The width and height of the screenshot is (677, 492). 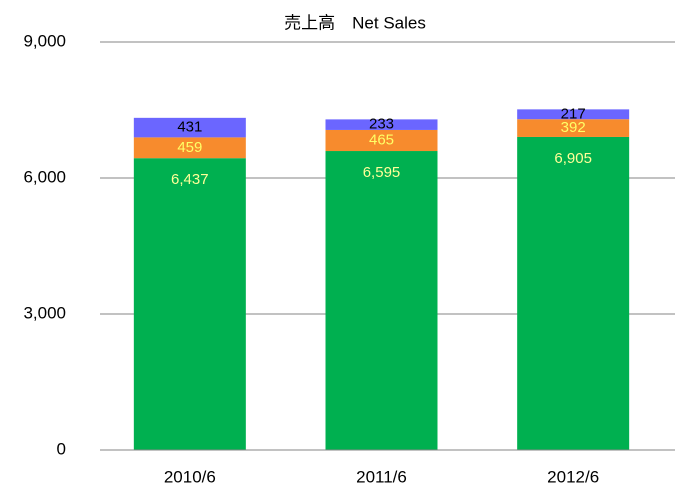 I want to click on chart-title: 売上高 Net Sales, so click(x=355, y=22).